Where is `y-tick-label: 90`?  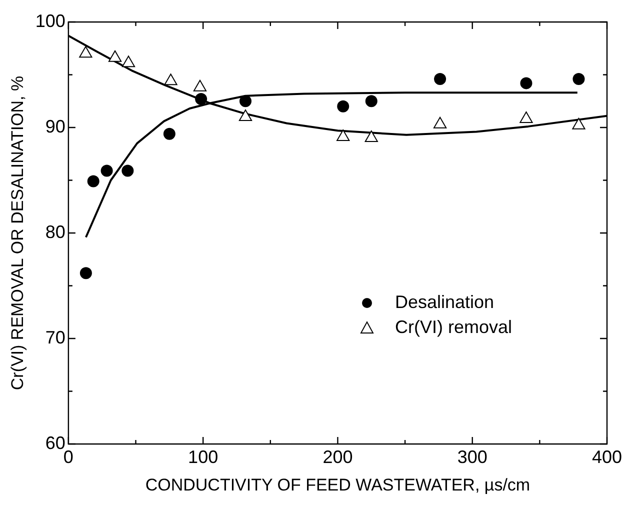 y-tick-label: 90 is located at coordinates (55, 126).